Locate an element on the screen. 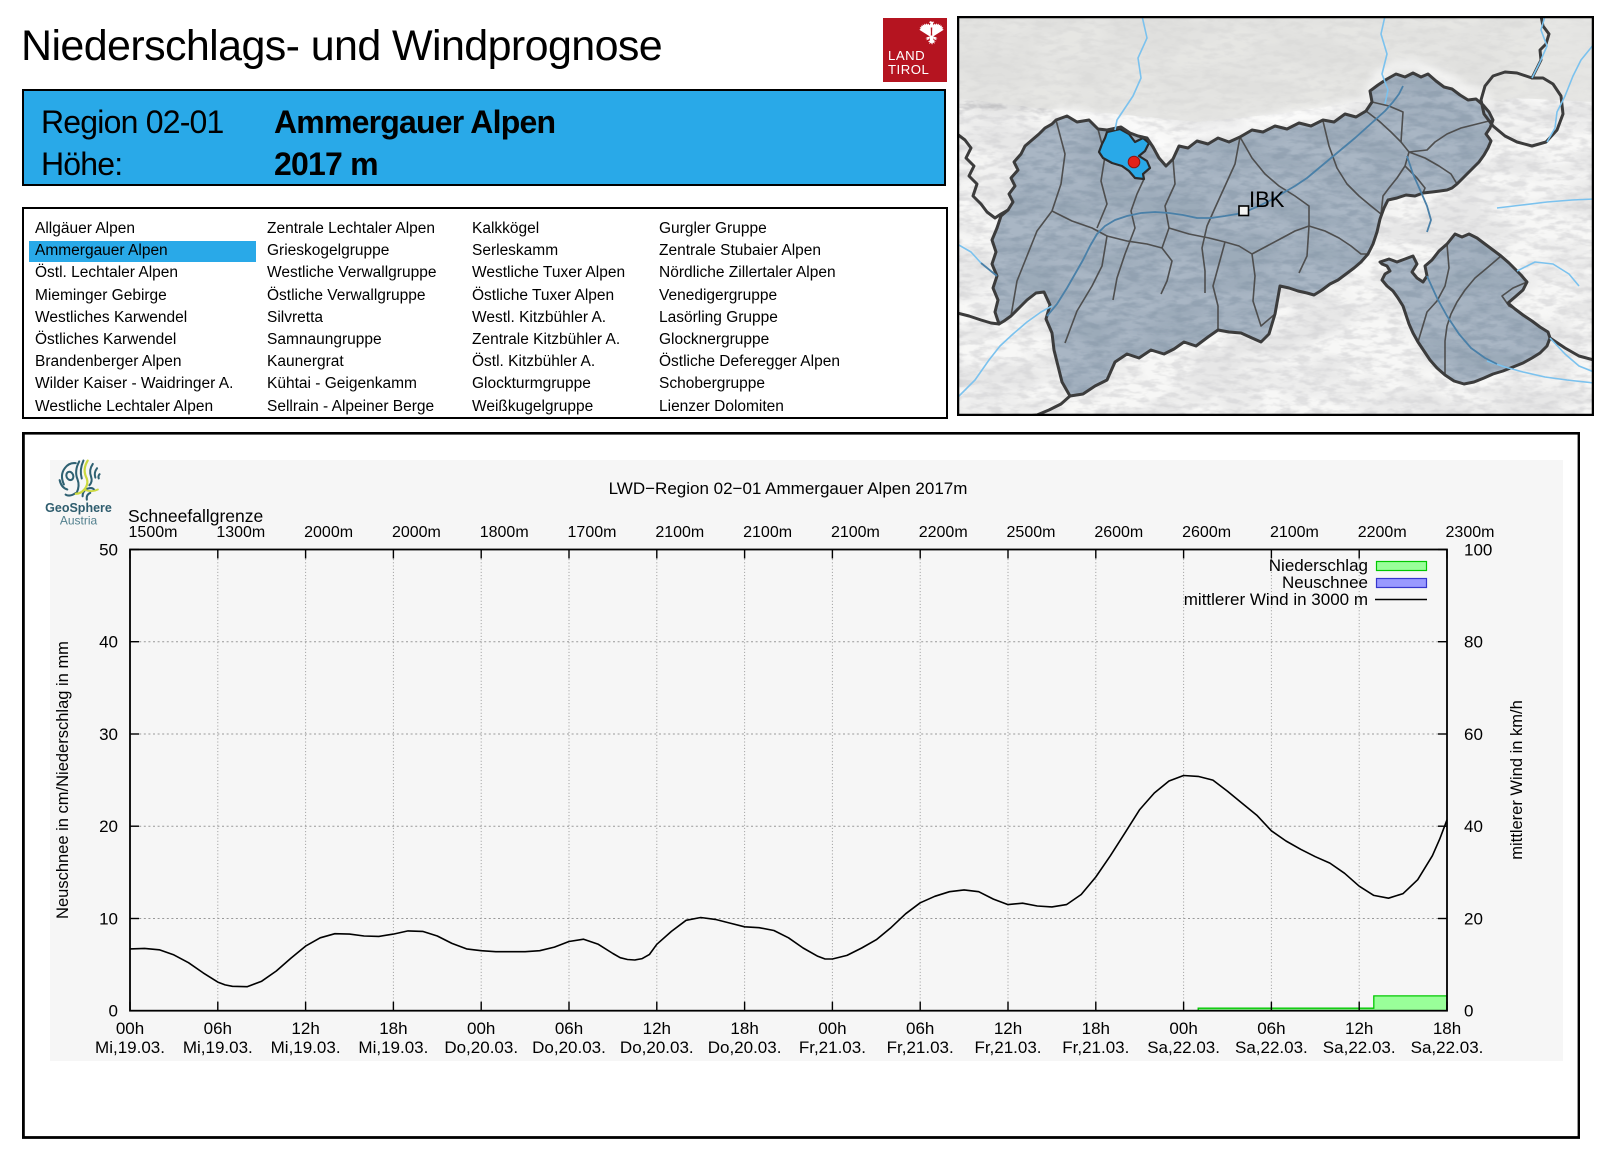 This screenshot has height=1153, width=1600. svg-text: 80 is located at coordinates (1473, 642).